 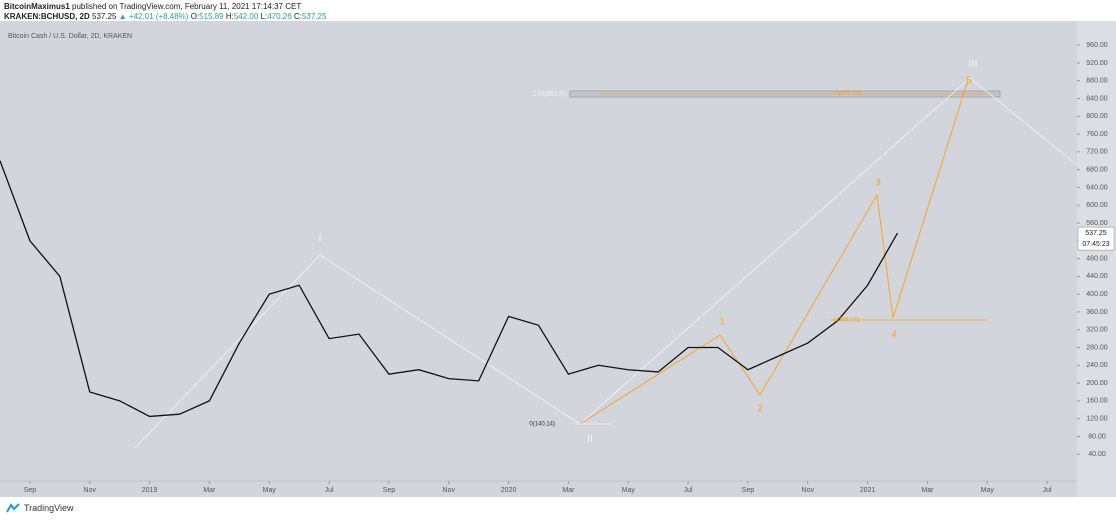 What do you see at coordinates (319, 238) in the screenshot?
I see `wave-label: I` at bounding box center [319, 238].